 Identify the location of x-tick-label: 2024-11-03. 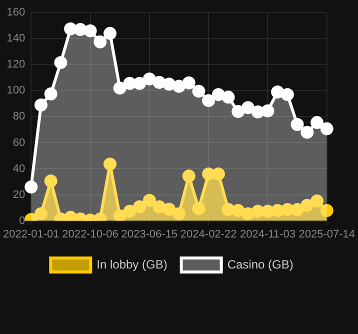
(268, 234).